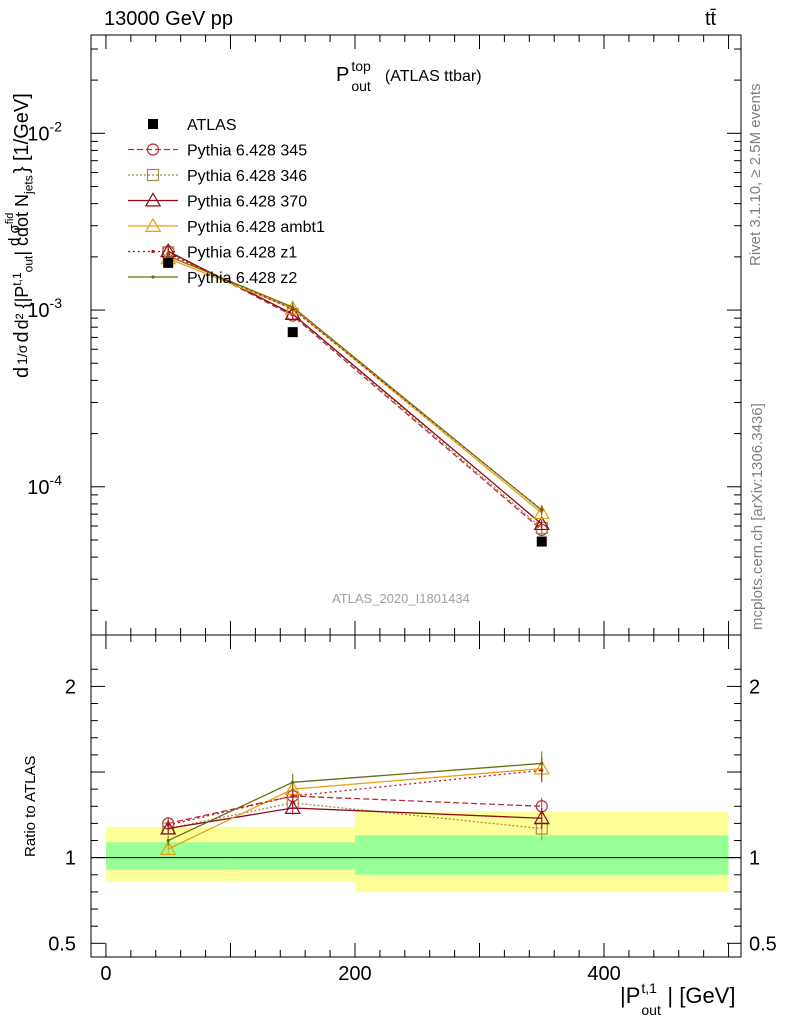  Describe the element at coordinates (105, 974) in the screenshot. I see `x-ticklabel: 0` at that location.